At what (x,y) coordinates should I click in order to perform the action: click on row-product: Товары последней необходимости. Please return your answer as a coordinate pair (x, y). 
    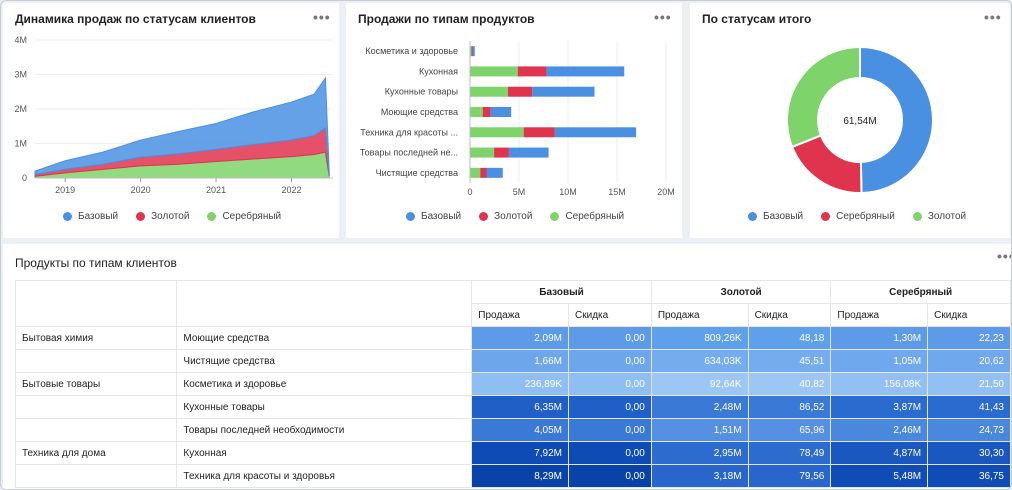
    Looking at the image, I should click on (324, 430).